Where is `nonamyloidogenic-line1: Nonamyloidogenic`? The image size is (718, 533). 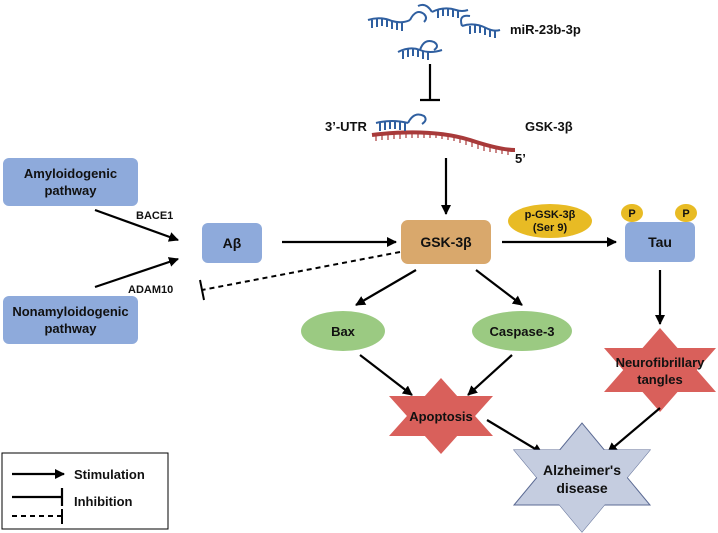
nonamyloidogenic-line1: Nonamyloidogenic is located at coordinates (70, 311).